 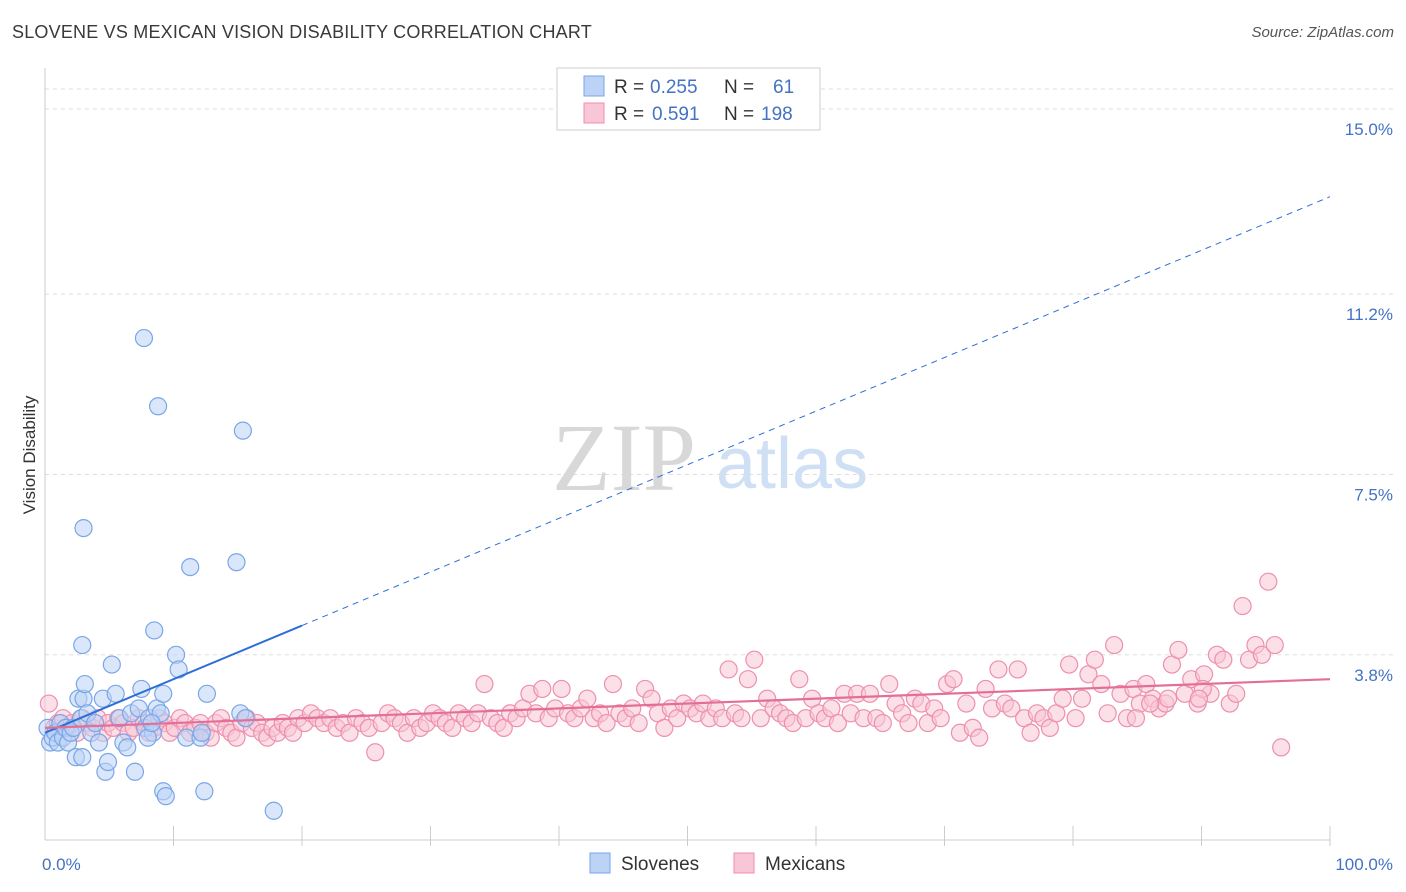 What do you see at coordinates (629, 114) in the screenshot?
I see `legend-r-label-2: R =` at bounding box center [629, 114].